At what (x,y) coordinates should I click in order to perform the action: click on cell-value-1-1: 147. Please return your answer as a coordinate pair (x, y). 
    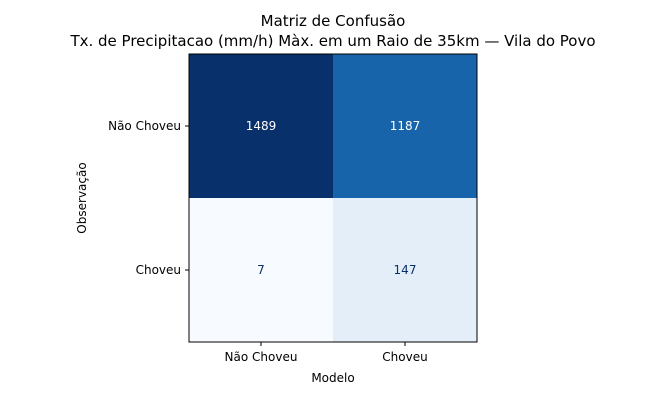
    Looking at the image, I should click on (405, 270).